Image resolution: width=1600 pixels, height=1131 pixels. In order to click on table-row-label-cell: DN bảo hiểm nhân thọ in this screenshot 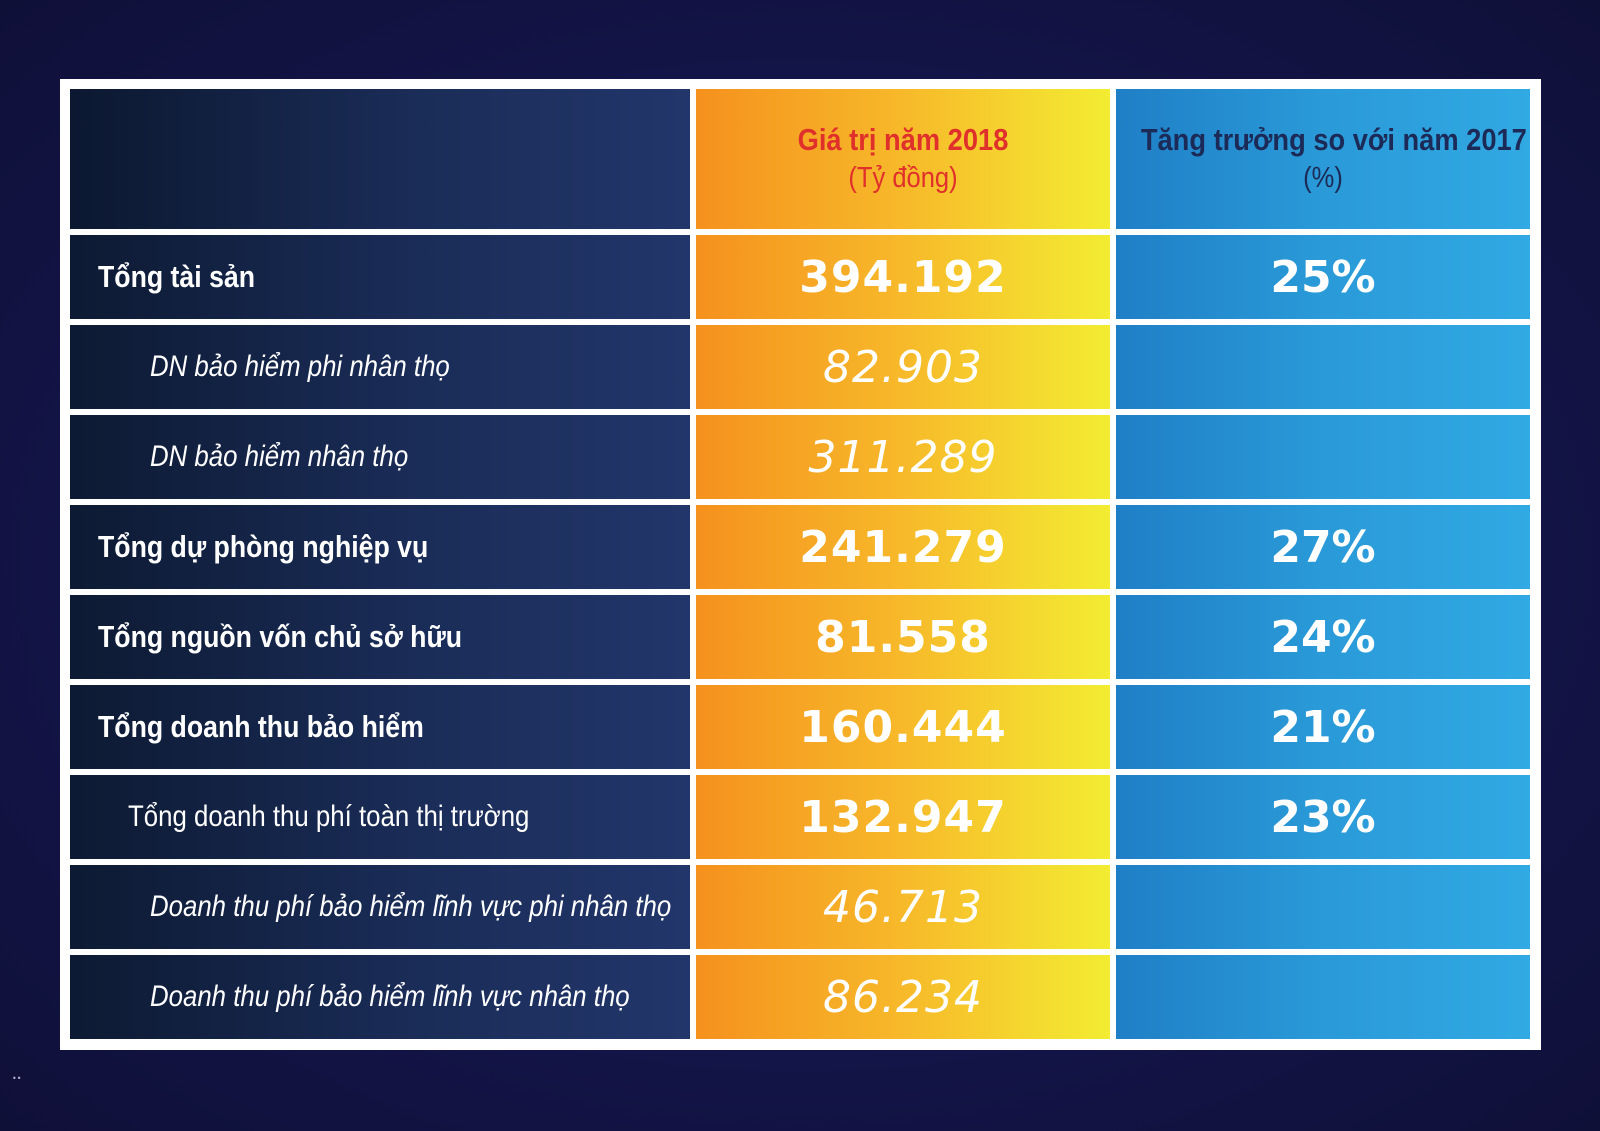, I will do `click(380, 457)`.